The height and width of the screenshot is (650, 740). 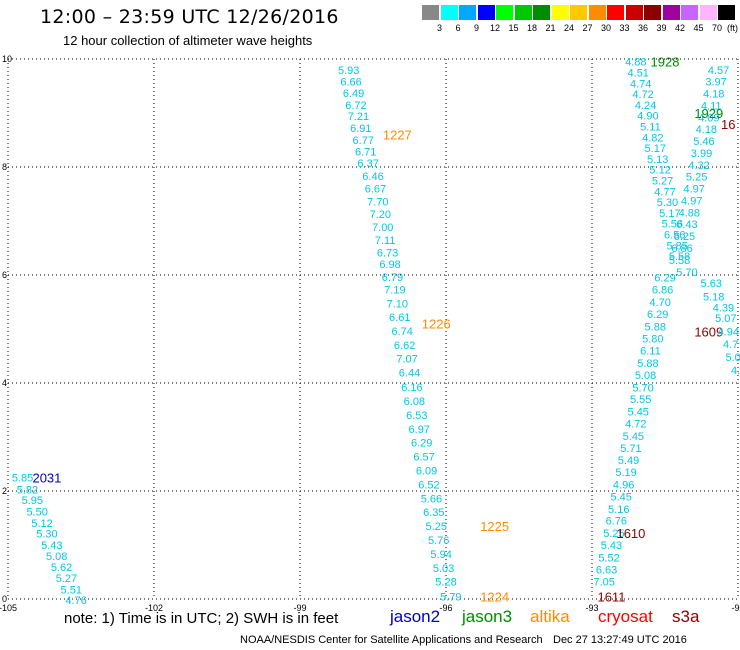 I want to click on swh-value: 5.93, so click(x=348, y=71).